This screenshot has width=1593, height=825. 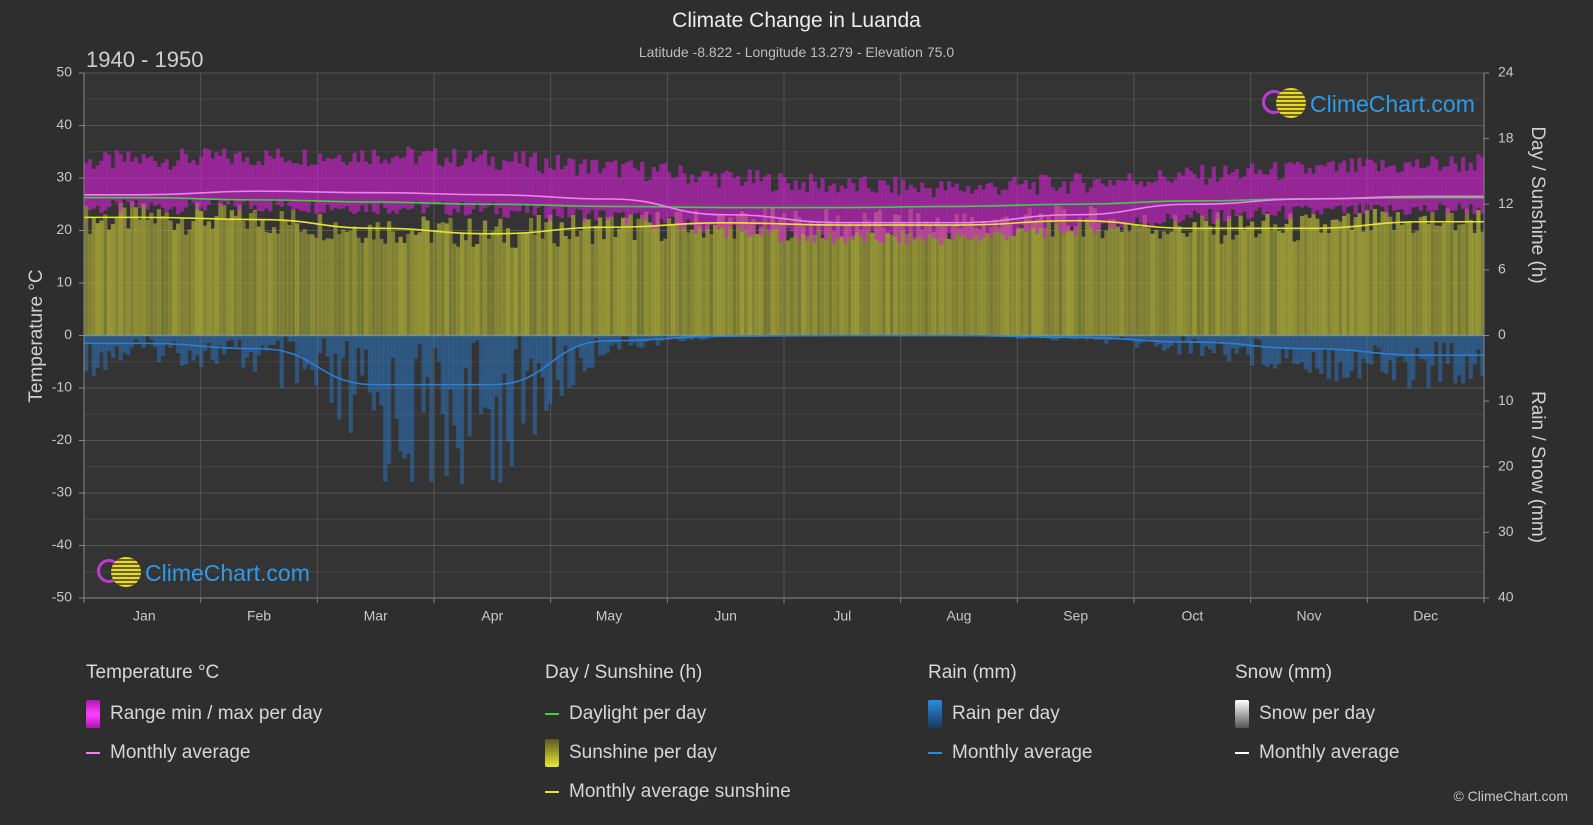 I want to click on legend-item-temp-avg: Monthly average, so click(x=204, y=753).